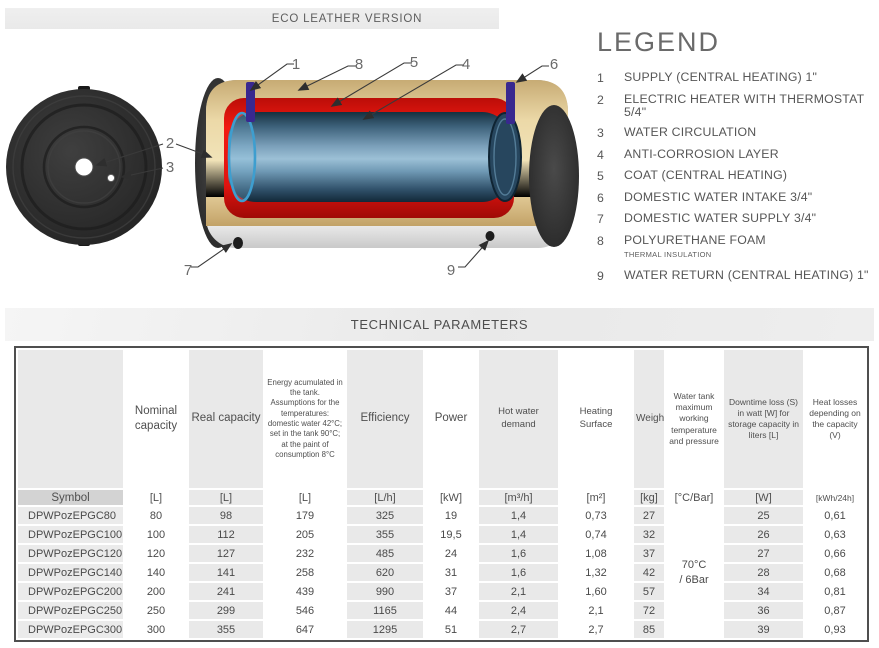  I want to click on legend-item-9: 9 WATER RETURN (CENTRAL HEATING) 1", so click(737, 275).